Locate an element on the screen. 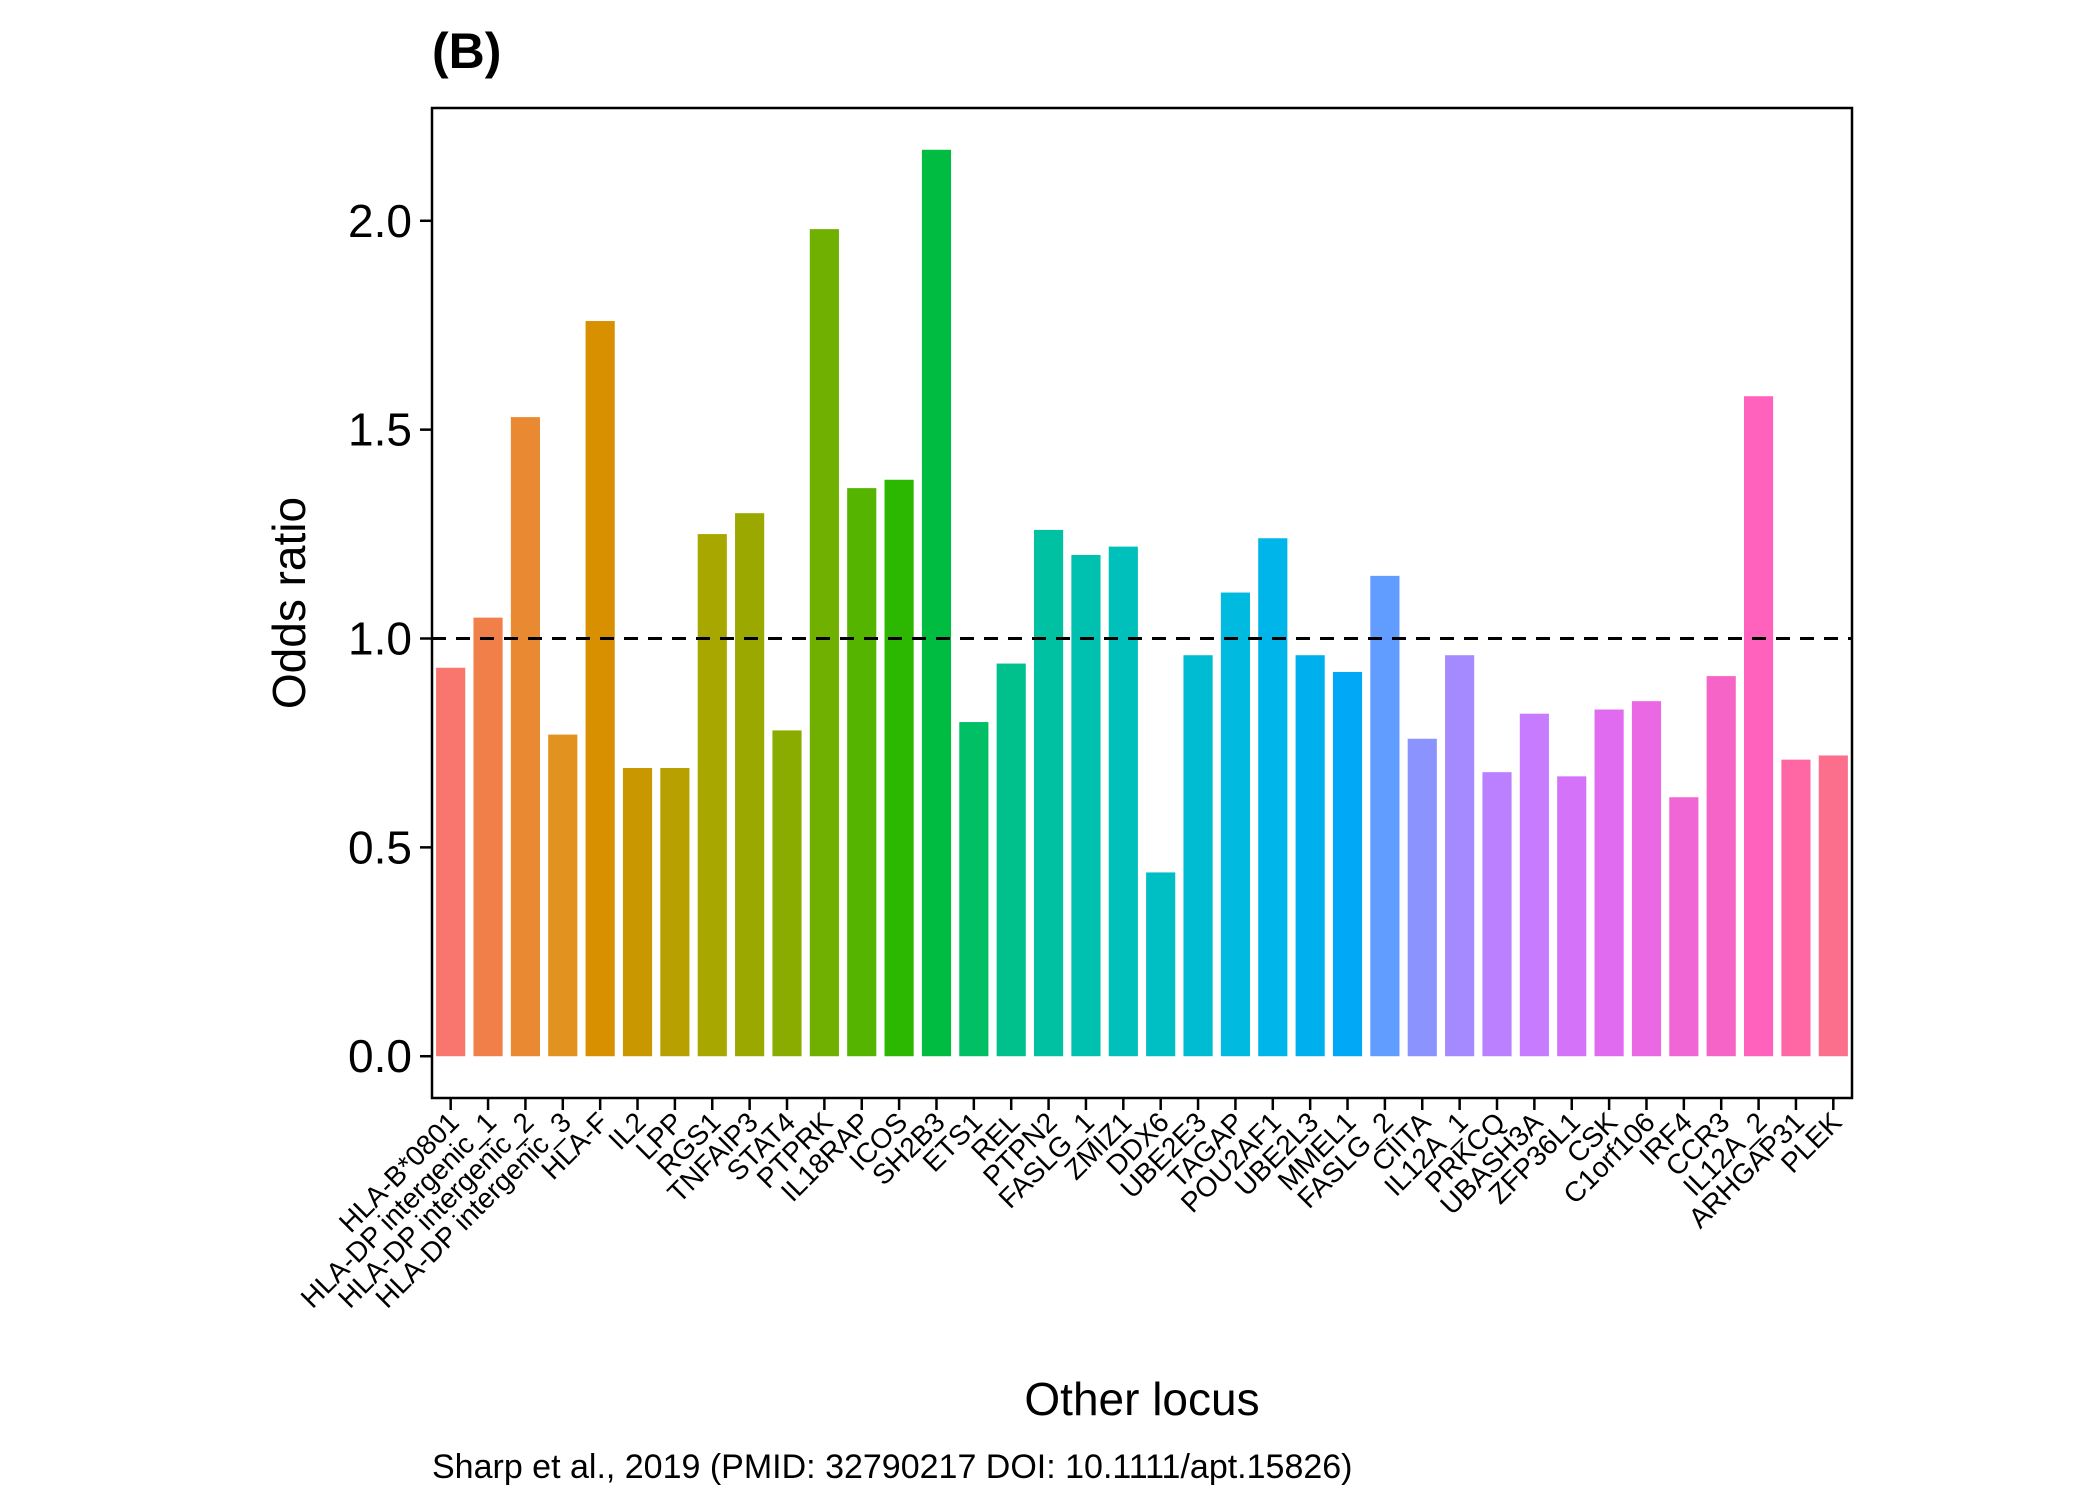 This screenshot has width=2100, height=1500. bar-ccr3 is located at coordinates (1721, 866).